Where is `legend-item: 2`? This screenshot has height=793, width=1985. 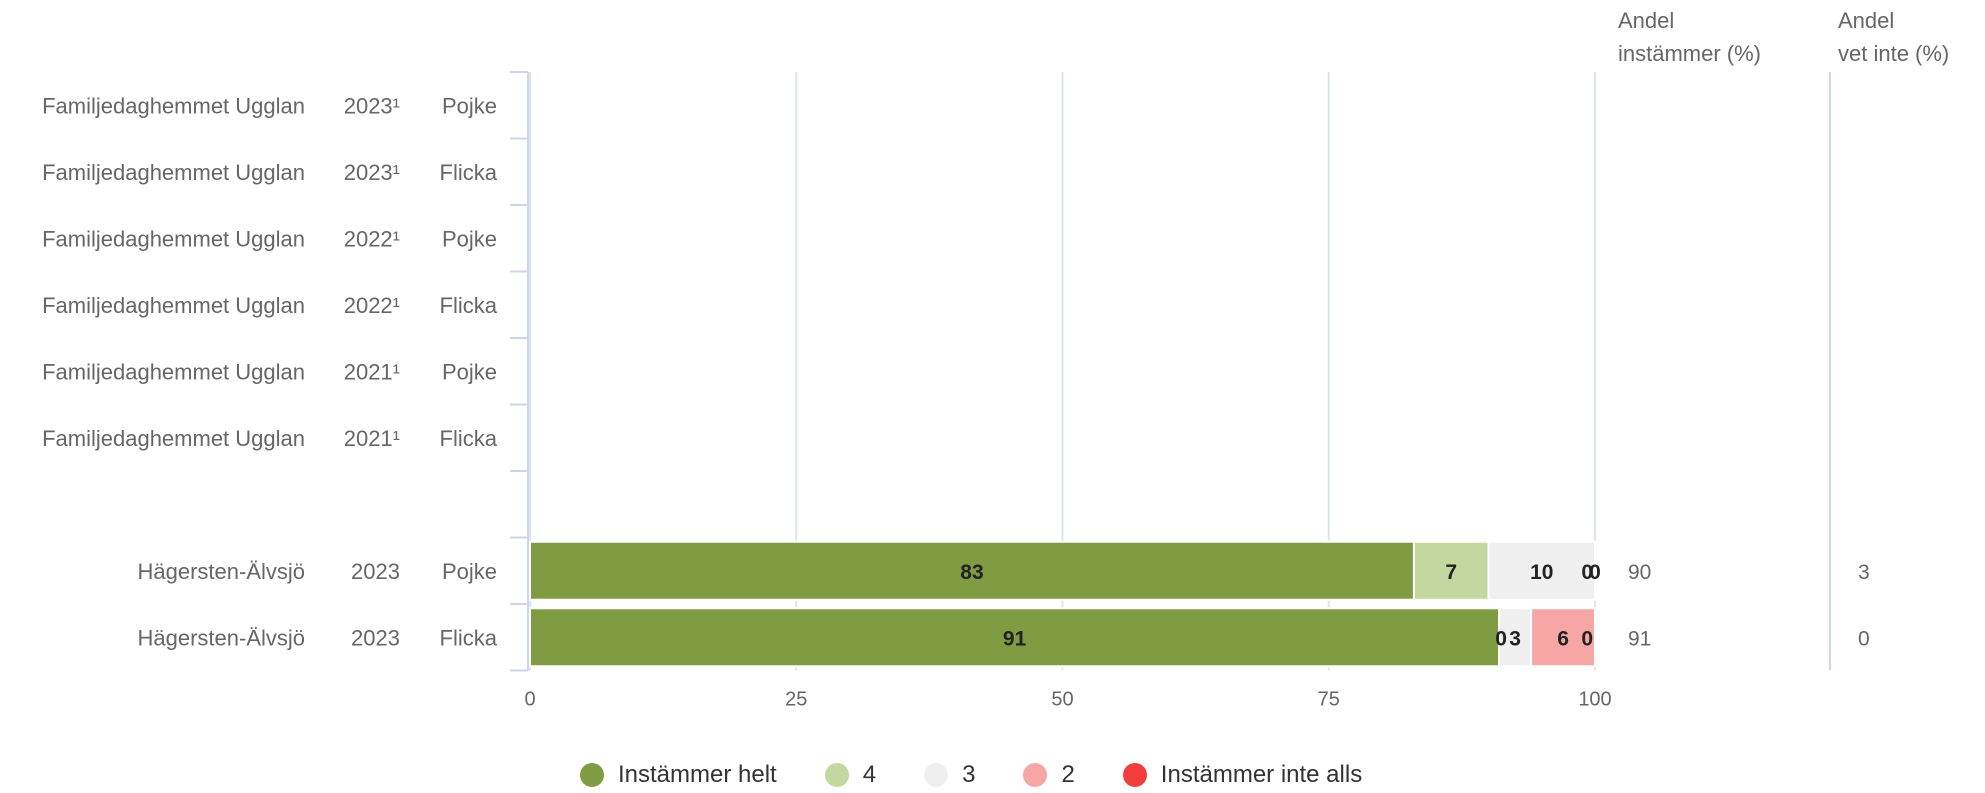
legend-item: 2 is located at coordinates (1049, 775).